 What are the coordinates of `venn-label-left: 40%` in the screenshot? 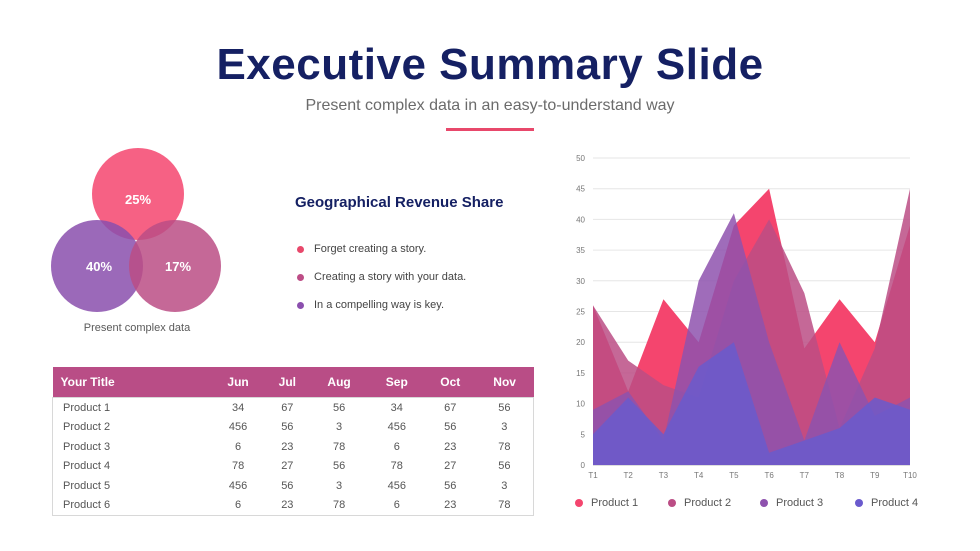 It's located at (99, 266).